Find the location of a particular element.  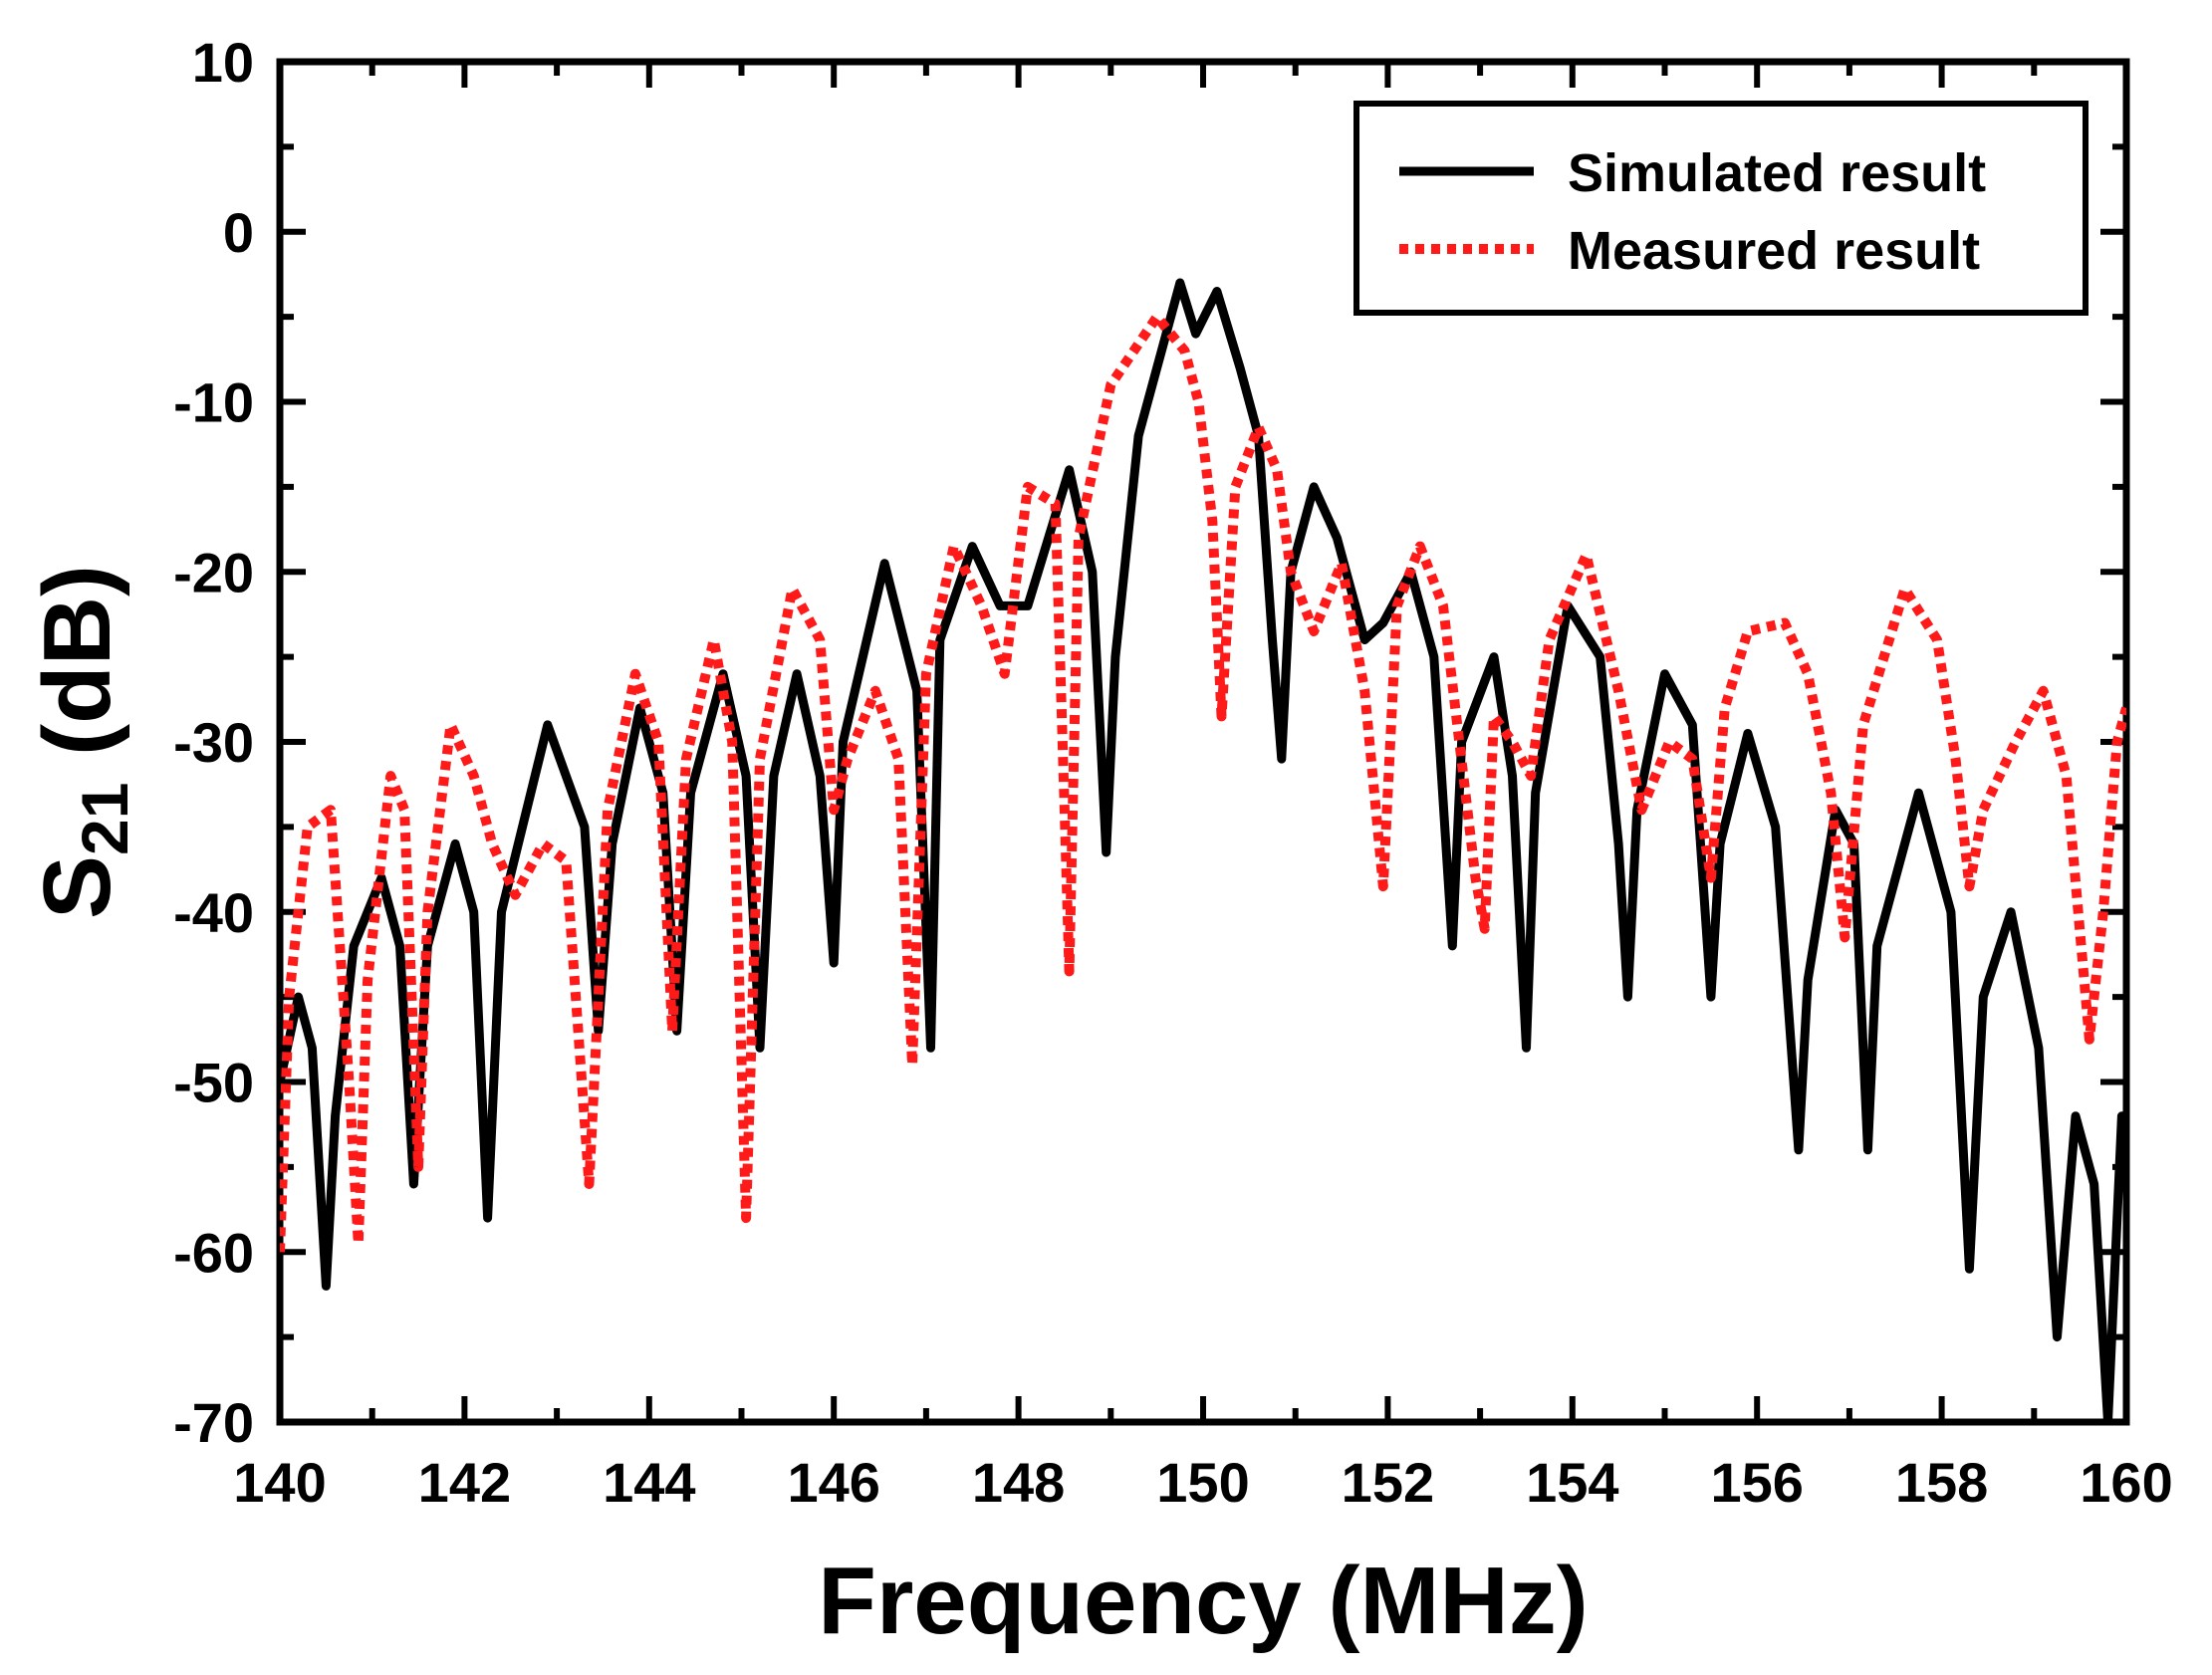

y-tick-label: 0 is located at coordinates (238, 232).